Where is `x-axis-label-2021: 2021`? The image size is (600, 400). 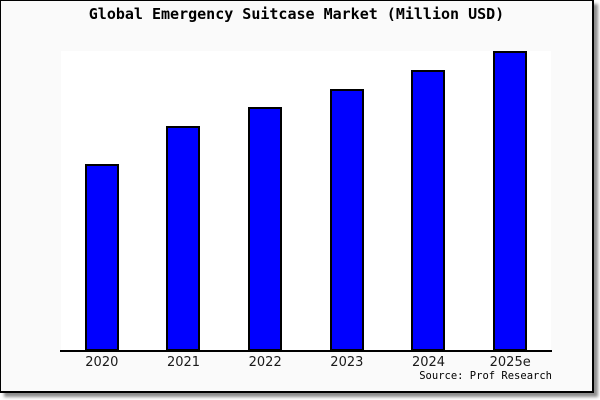 x-axis-label-2021: 2021 is located at coordinates (183, 362).